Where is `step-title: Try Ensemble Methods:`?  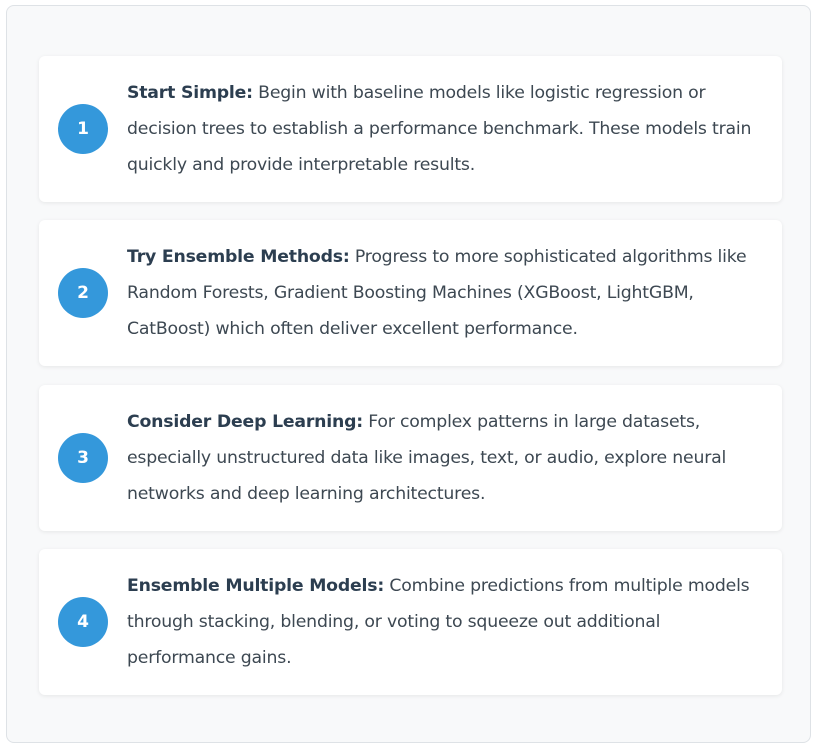
step-title: Try Ensemble Methods: is located at coordinates (238, 257).